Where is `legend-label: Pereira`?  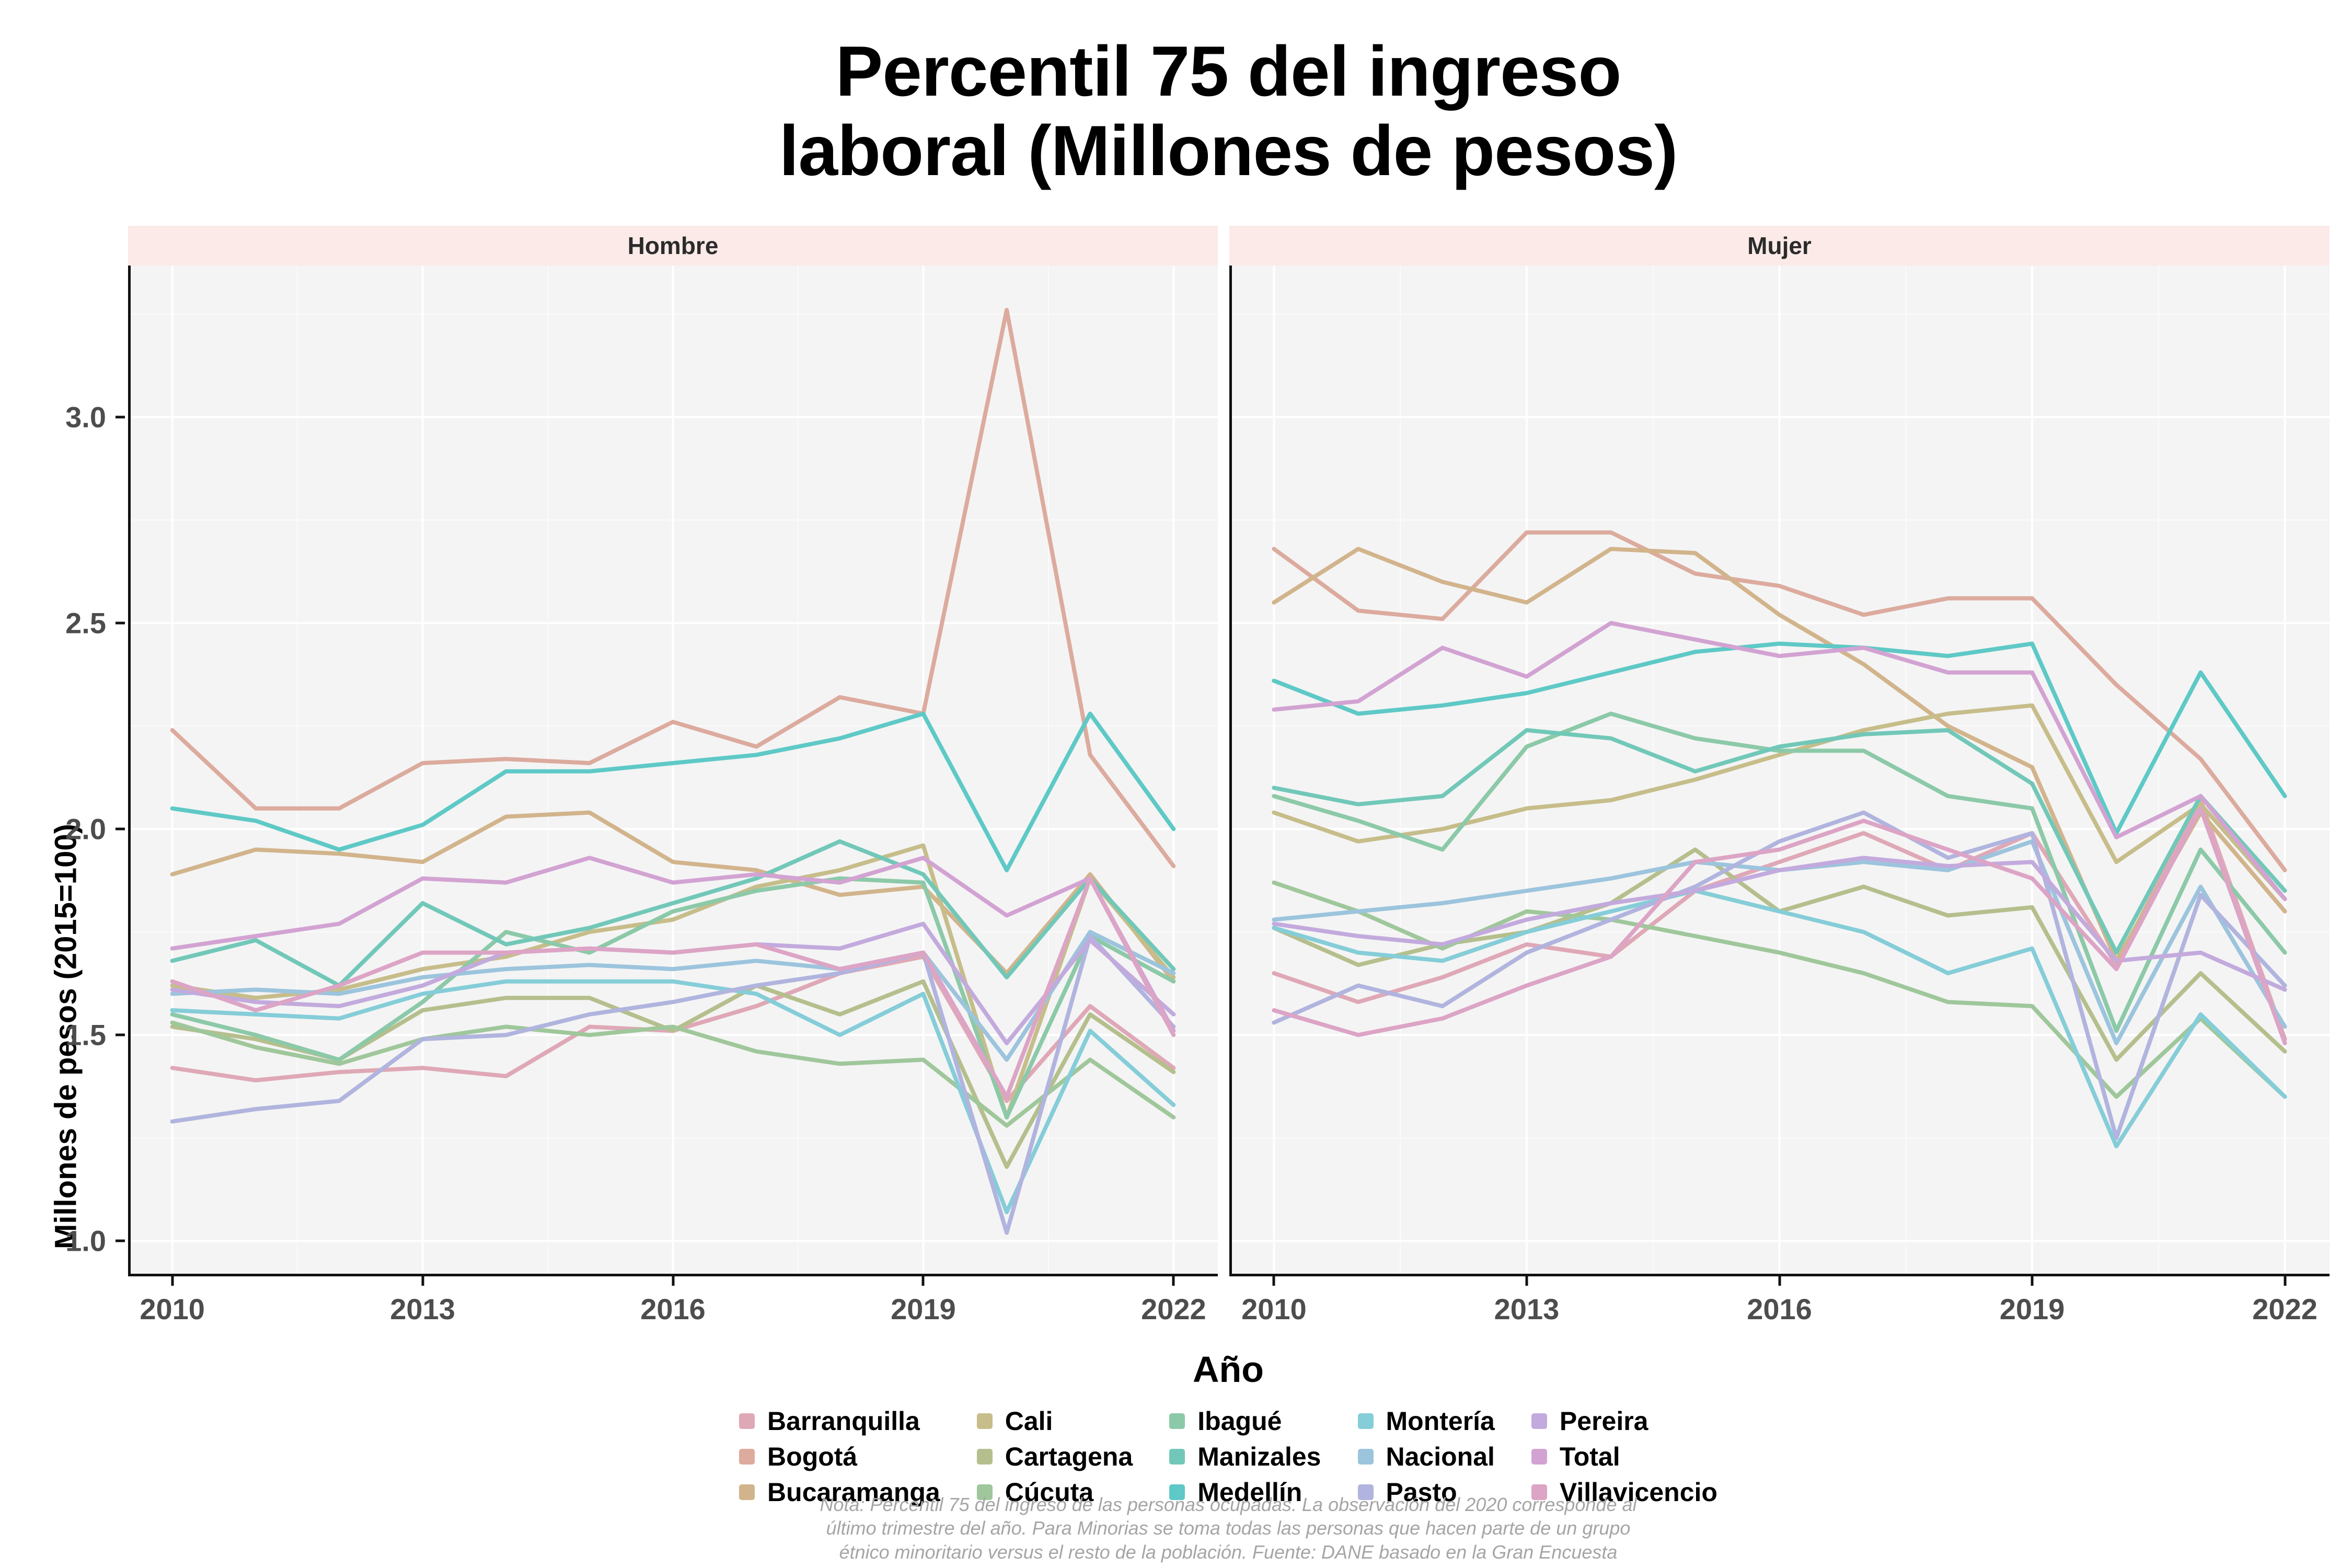 legend-label: Pereira is located at coordinates (1603, 1421).